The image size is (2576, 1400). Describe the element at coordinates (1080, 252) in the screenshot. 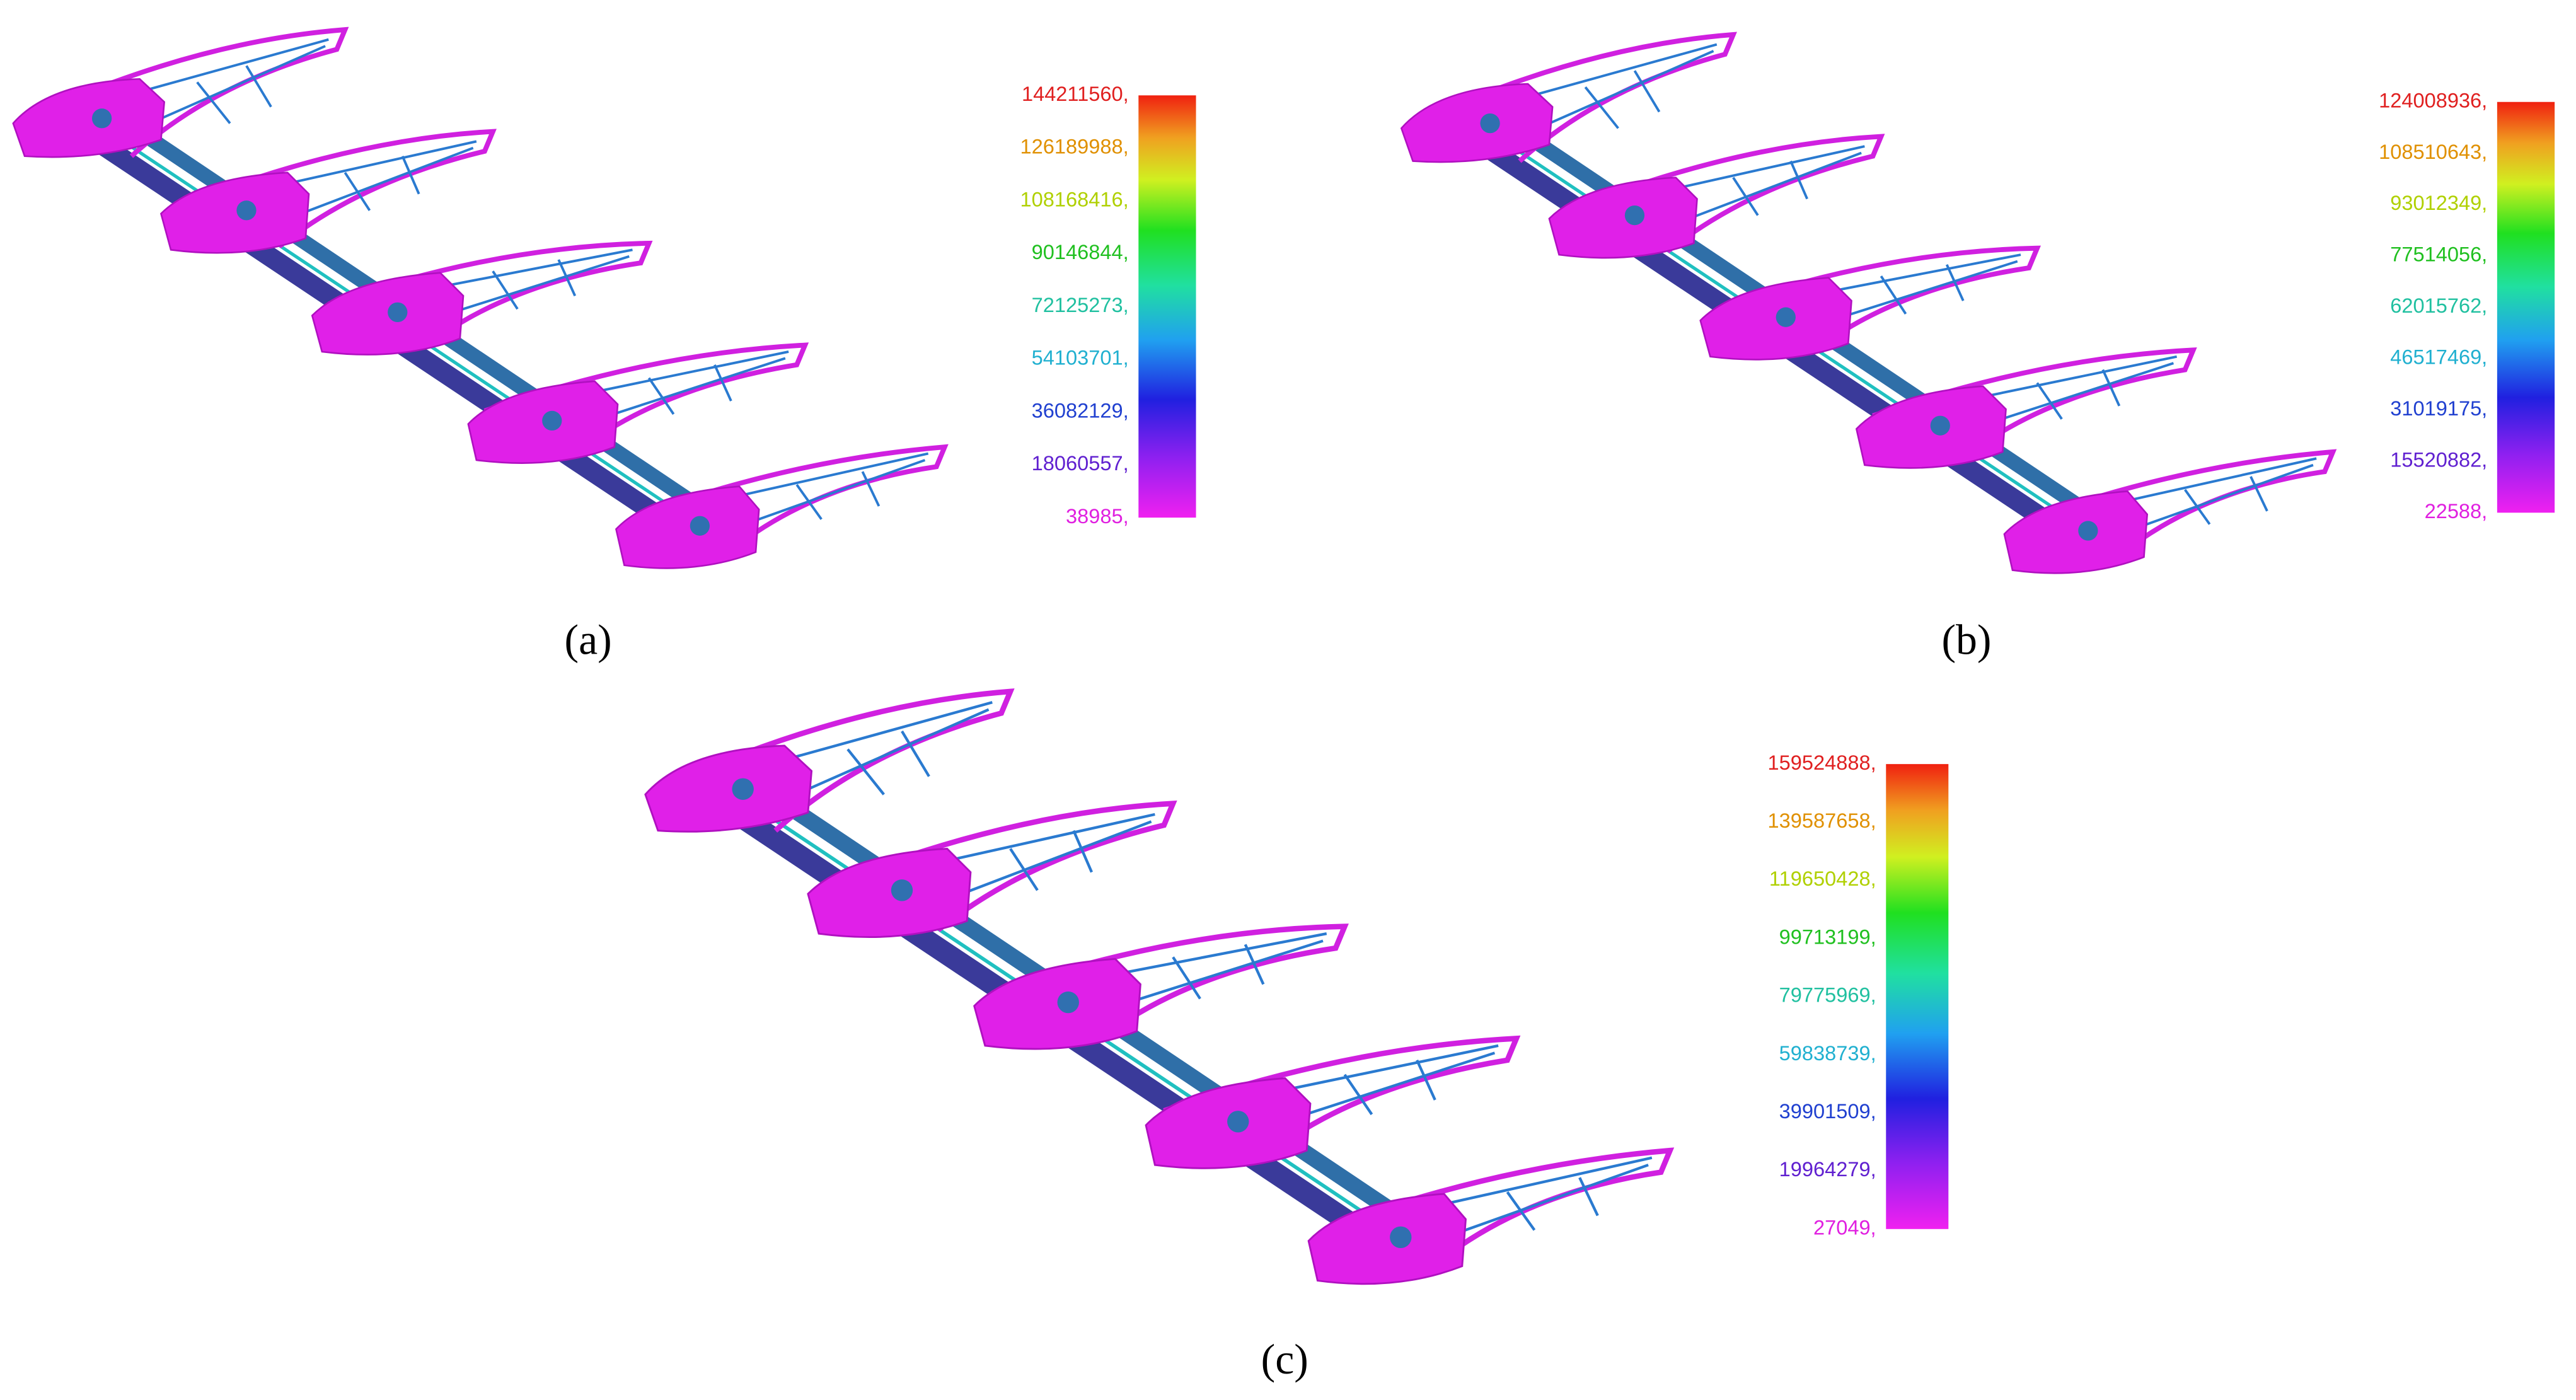

I see `legend-label: 90146844,` at that location.